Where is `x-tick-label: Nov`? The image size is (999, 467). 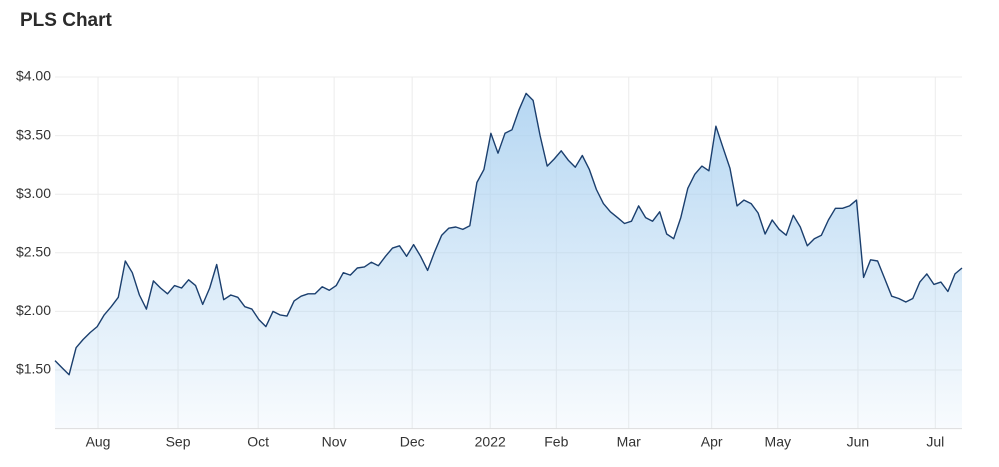
x-tick-label: Nov is located at coordinates (334, 442).